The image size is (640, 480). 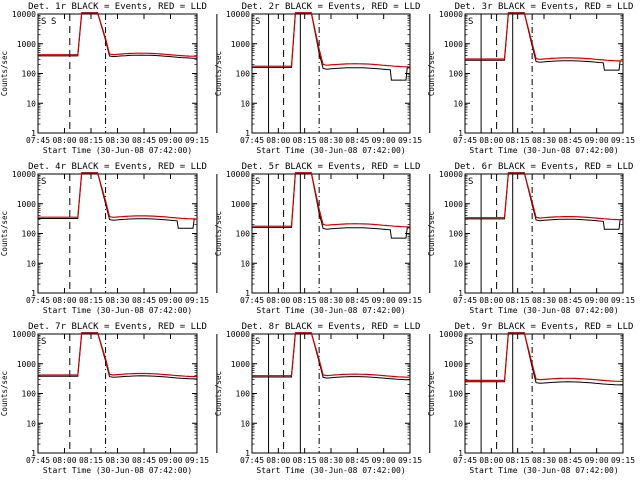 I want to click on chart-title: Det. 2r BLACK = Events, RED = LLD, so click(x=331, y=7).